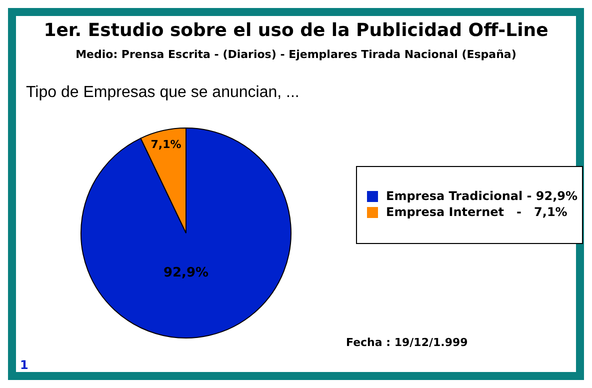  Describe the element at coordinates (186, 273) in the screenshot. I see `data-label: 92,9%` at that location.